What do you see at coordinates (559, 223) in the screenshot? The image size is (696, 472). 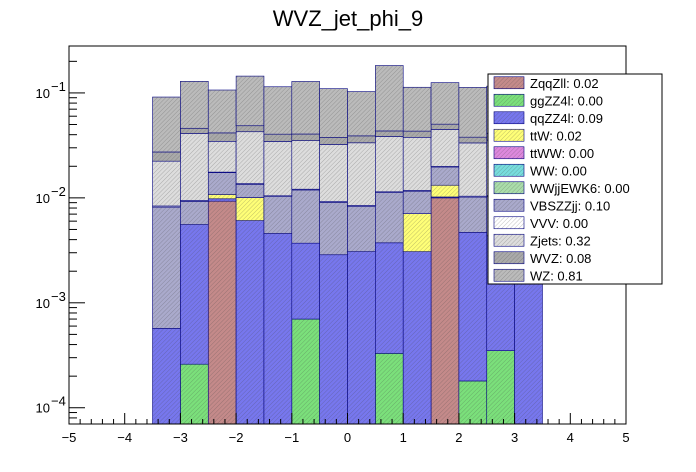 I see `legend-entry: VVV: 0.00` at bounding box center [559, 223].